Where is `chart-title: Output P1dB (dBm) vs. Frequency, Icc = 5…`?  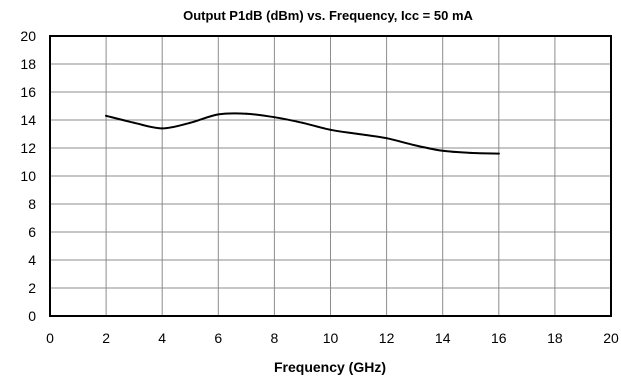 chart-title: Output P1dB (dBm) vs. Frequency, Icc = 5… is located at coordinates (328, 15).